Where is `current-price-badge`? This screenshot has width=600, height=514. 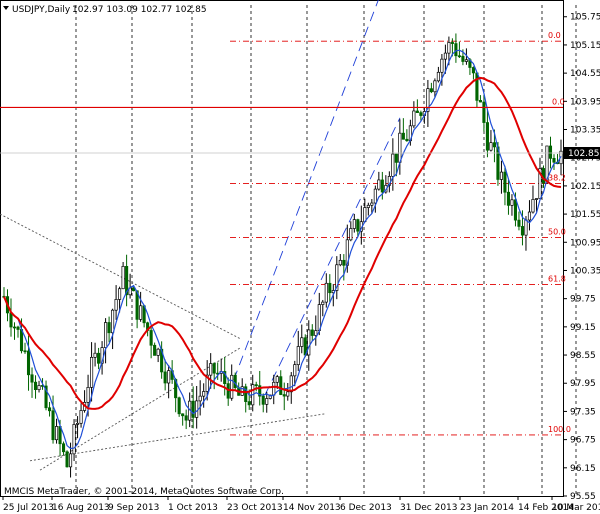
current-price-badge is located at coordinates (582, 153).